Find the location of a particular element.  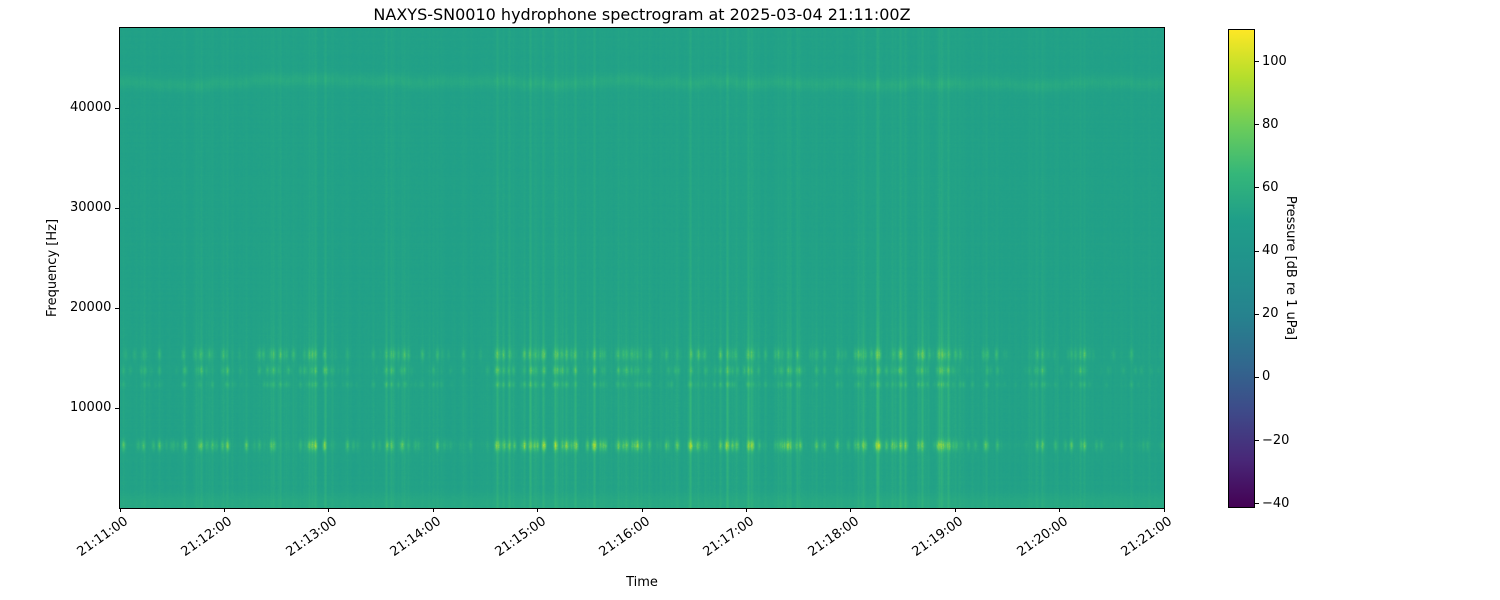

y-tick-label: 30000 is located at coordinates (91, 207).